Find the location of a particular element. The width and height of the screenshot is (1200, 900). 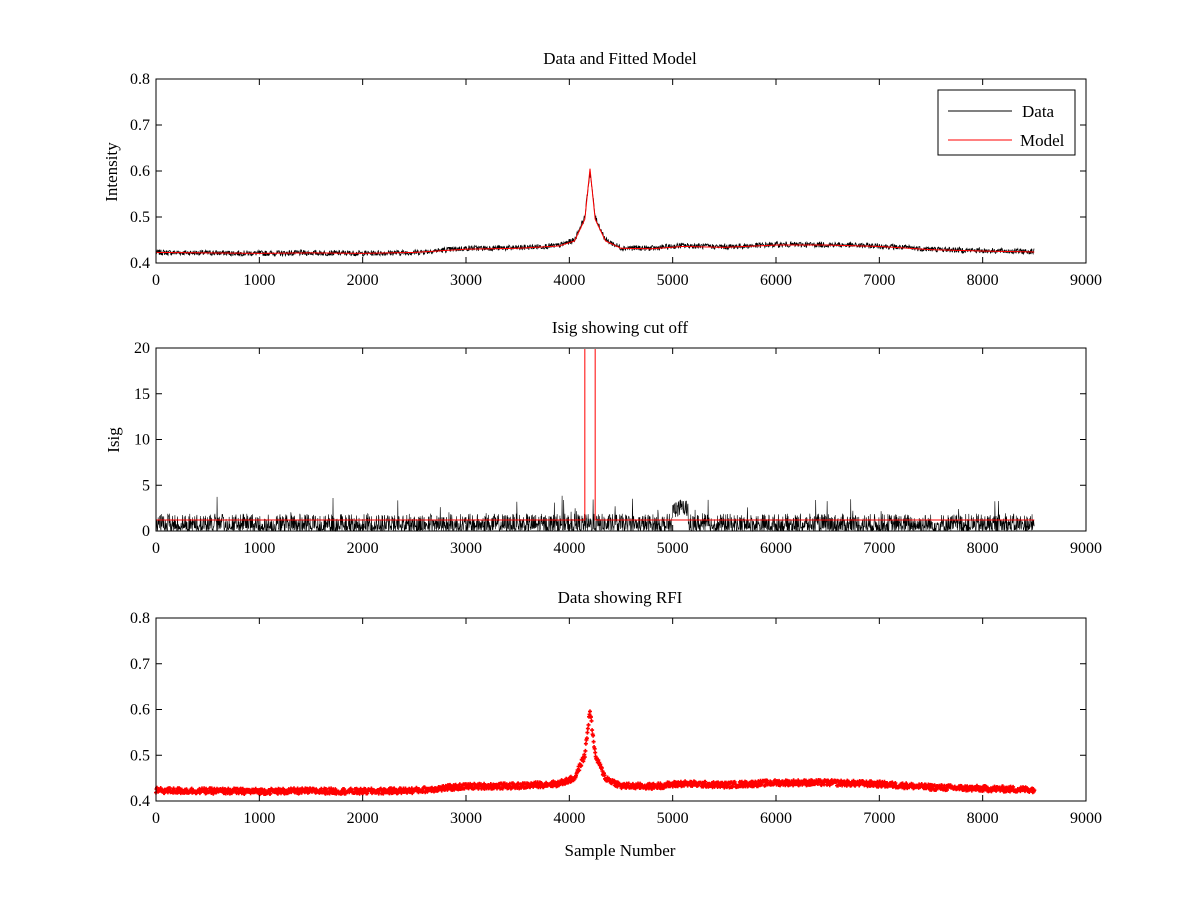

y-tick-label: 15 is located at coordinates (142, 394).